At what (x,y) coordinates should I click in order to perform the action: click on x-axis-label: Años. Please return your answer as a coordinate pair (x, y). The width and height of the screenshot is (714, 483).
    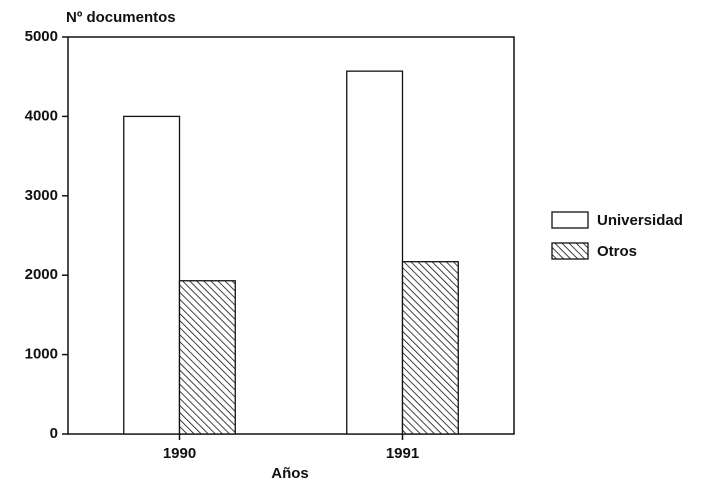
    Looking at the image, I should click on (290, 473).